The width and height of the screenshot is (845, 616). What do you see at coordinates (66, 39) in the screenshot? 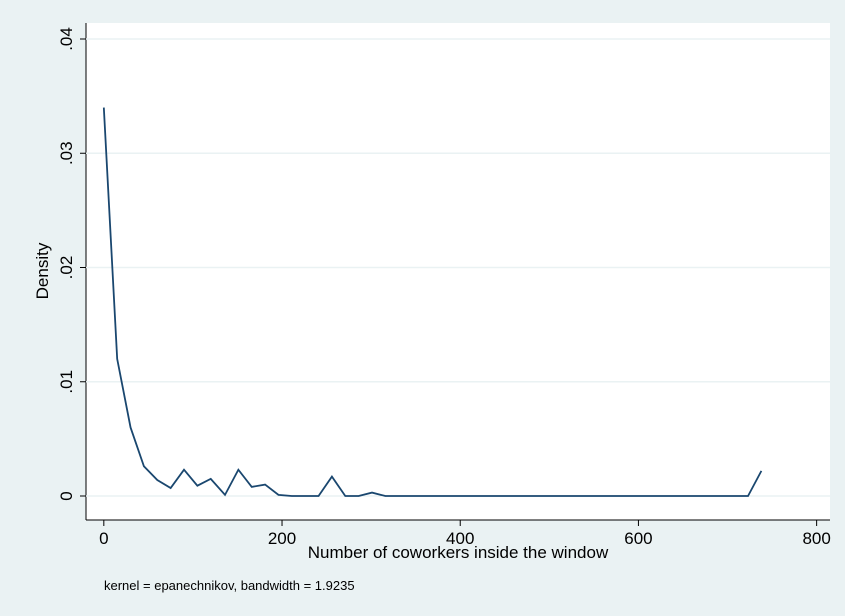
I see `y-tick-label: .04` at bounding box center [66, 39].